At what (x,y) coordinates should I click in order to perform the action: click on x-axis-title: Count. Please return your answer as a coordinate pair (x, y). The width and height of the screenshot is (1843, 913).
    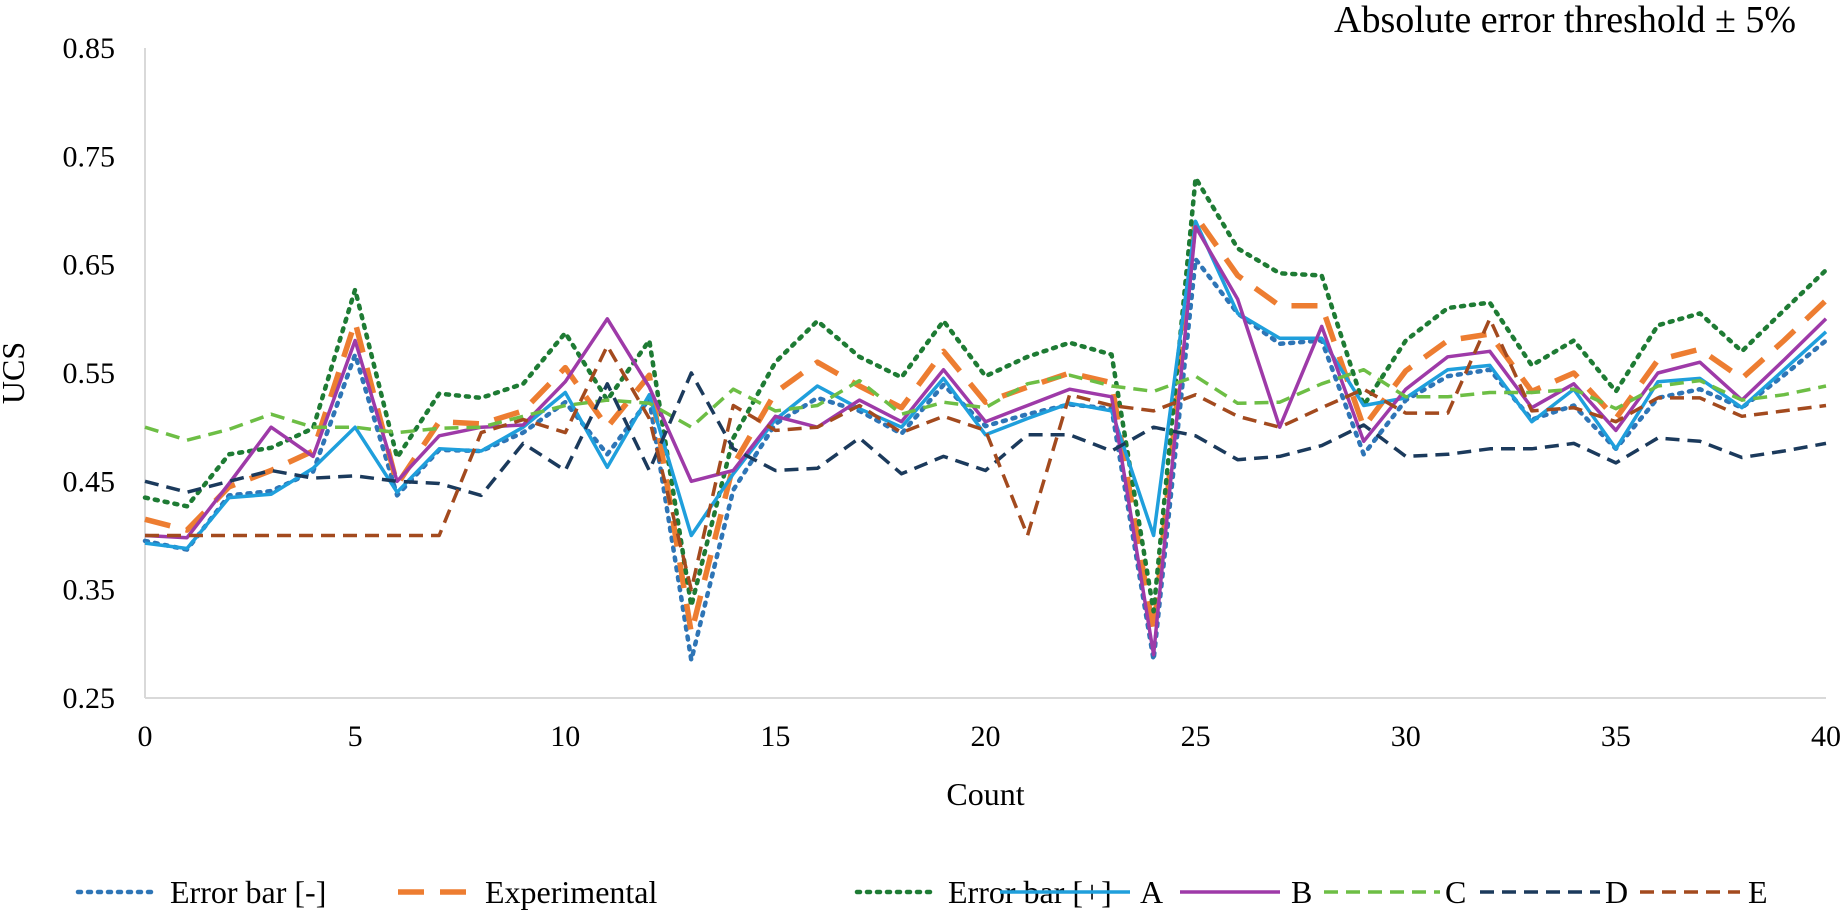
    Looking at the image, I should click on (985, 794).